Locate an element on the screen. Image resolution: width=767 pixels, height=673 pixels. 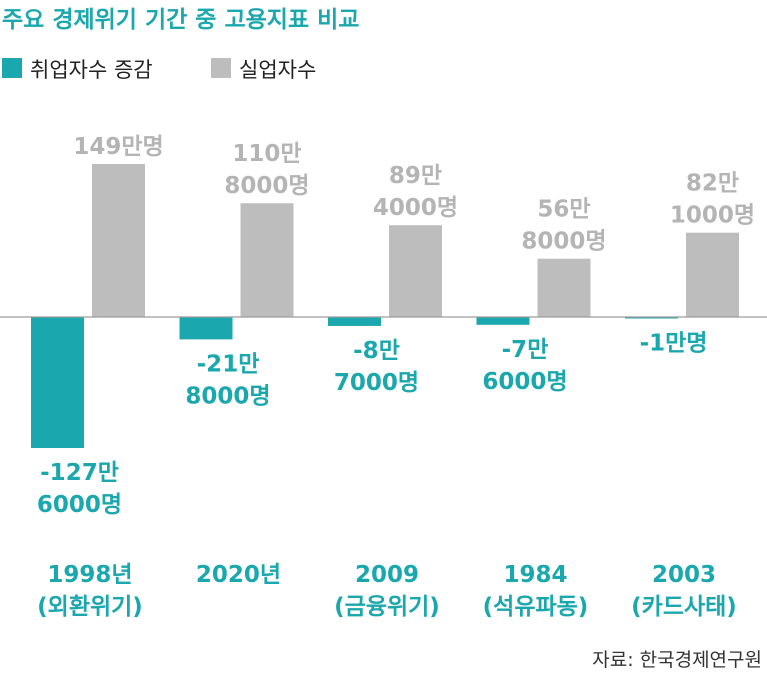
value-label-unemployed: 56만 is located at coordinates (563, 210).